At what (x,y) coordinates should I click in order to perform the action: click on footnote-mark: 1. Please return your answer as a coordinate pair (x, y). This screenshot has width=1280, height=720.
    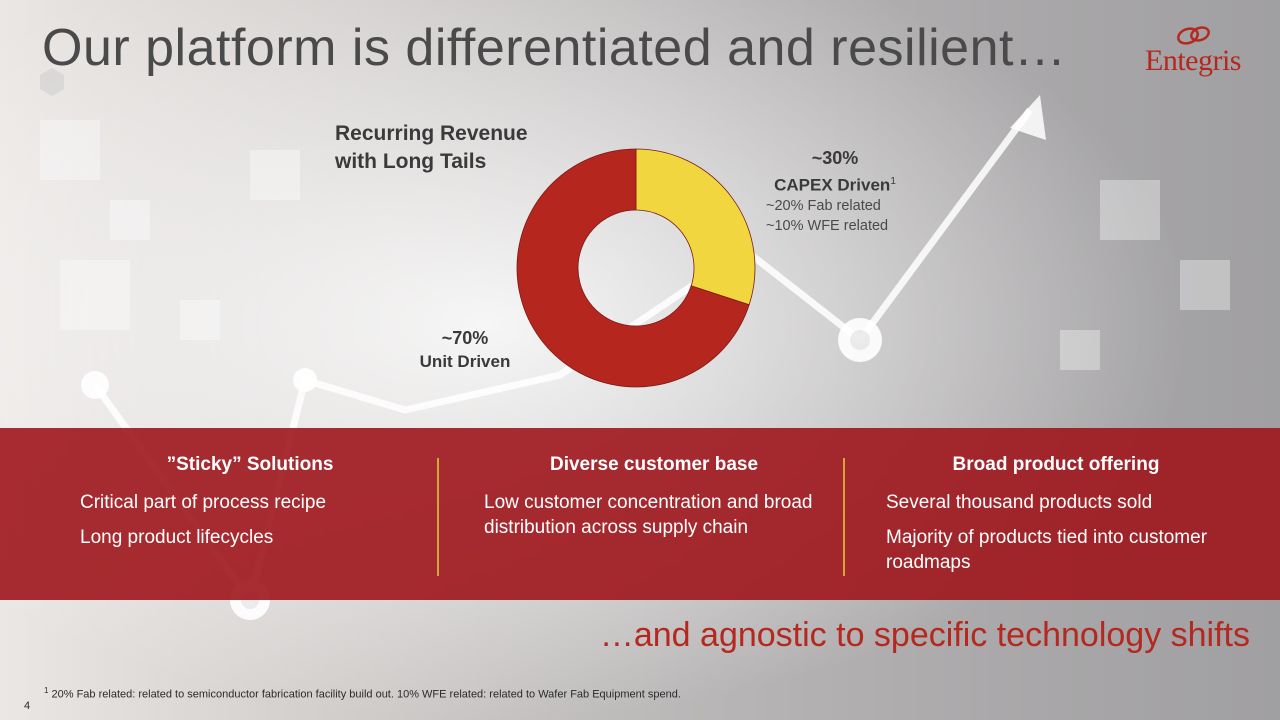
    Looking at the image, I should click on (46, 690).